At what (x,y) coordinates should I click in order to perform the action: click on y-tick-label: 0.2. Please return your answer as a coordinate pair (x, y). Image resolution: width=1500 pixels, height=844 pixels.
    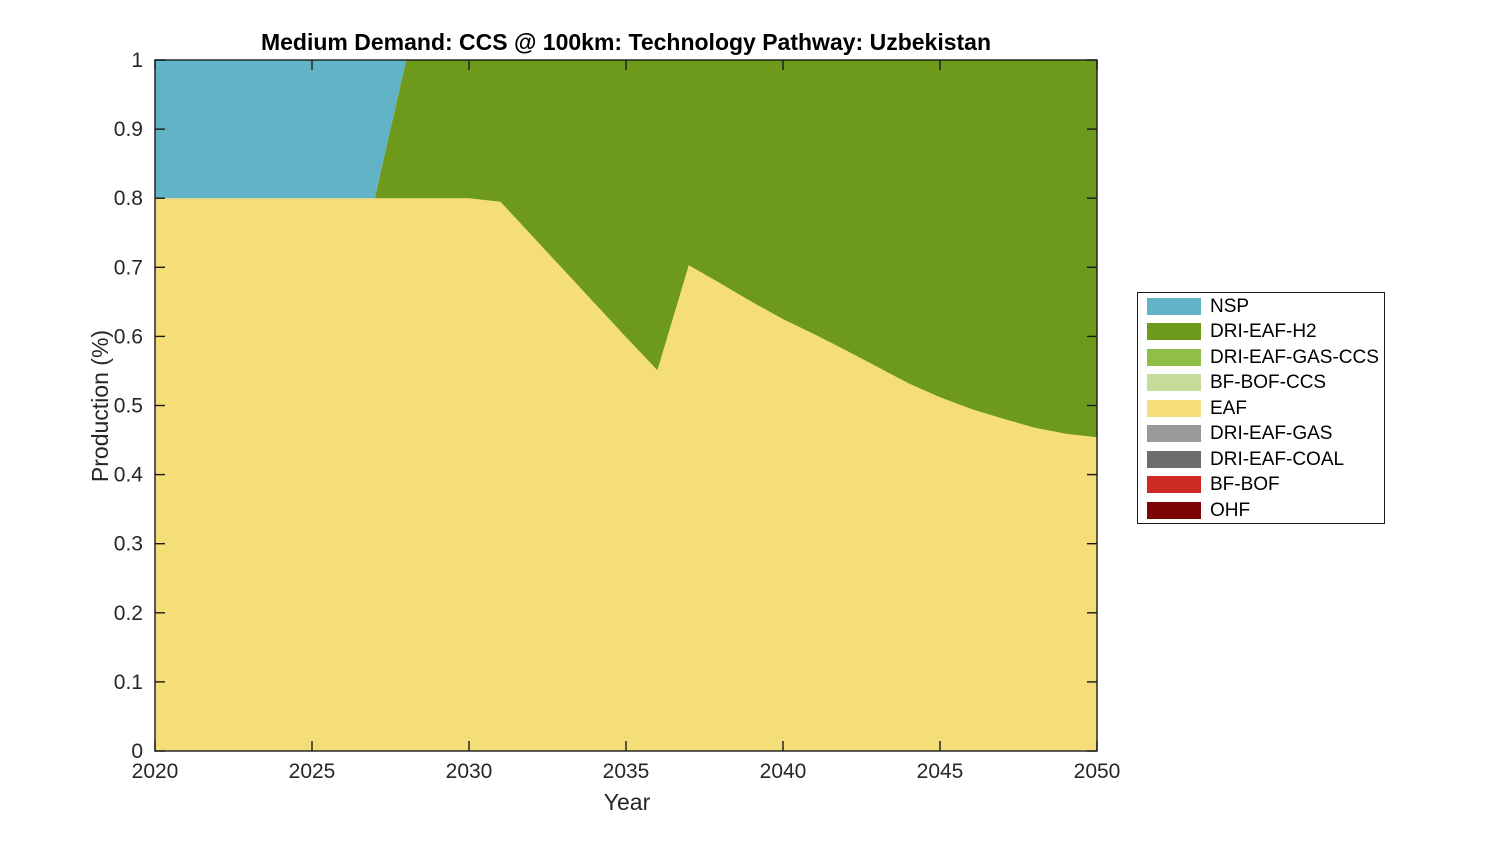
    Looking at the image, I should click on (128, 613).